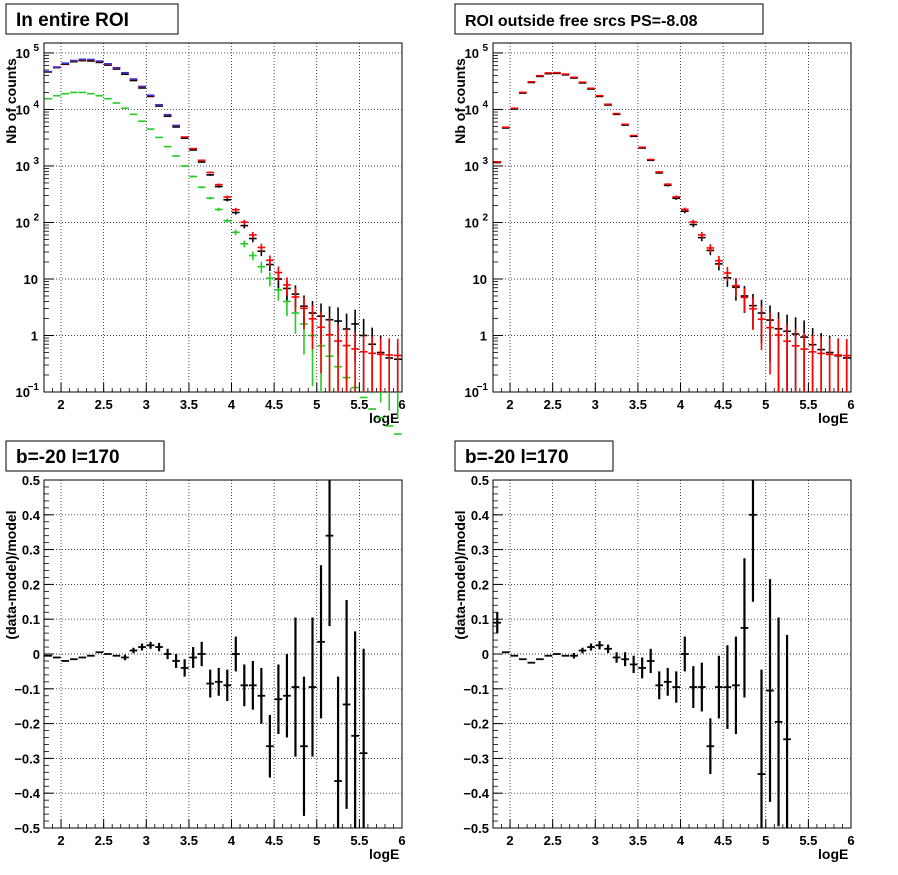 This screenshot has width=898, height=875. I want to click on y-tick-label: 0.5, so click(31, 480).